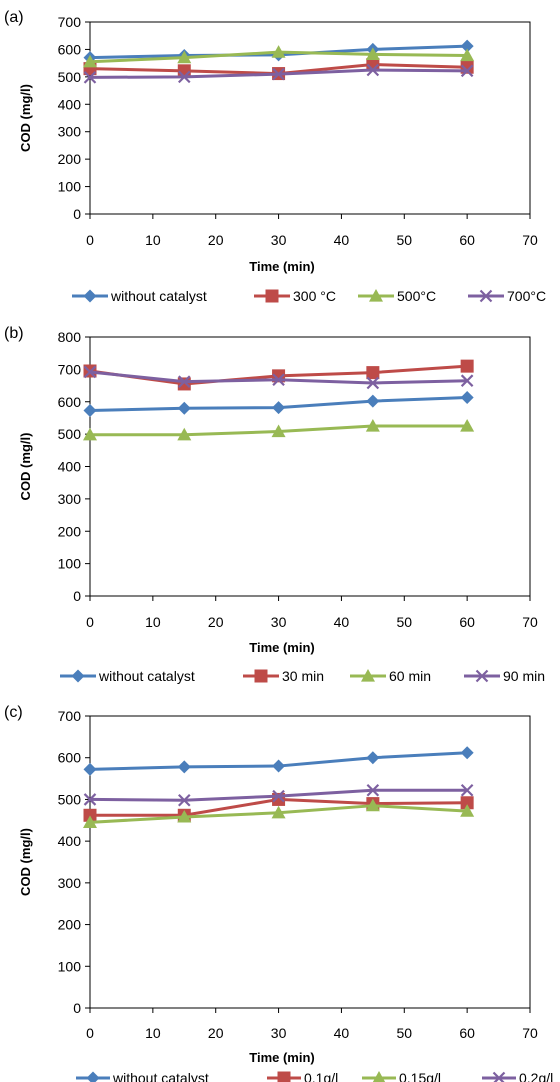 Image resolution: width=560 pixels, height=1082 pixels. What do you see at coordinates (420, 1076) in the screenshot?
I see `legend-entry-label: 0.15g/l` at bounding box center [420, 1076].